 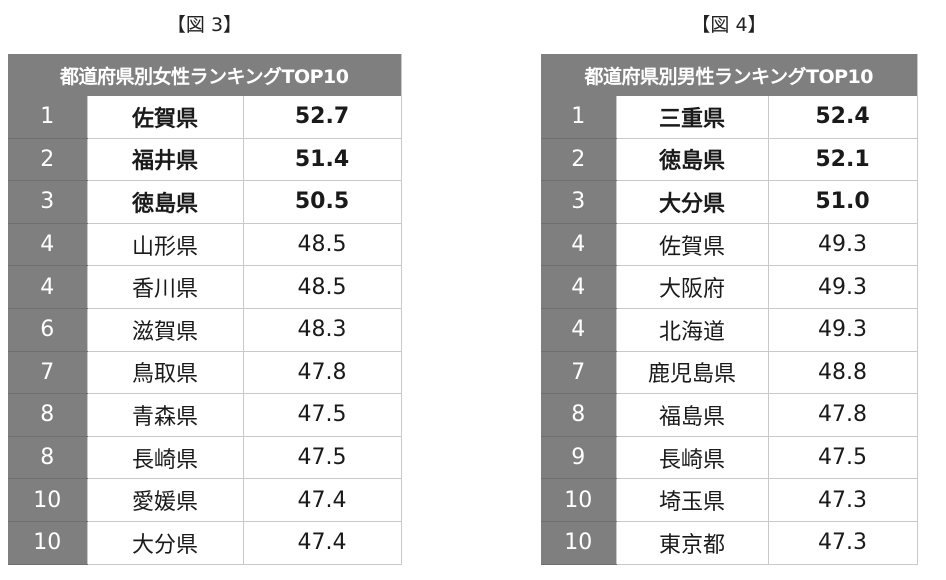 I want to click on prefecture-cell: 愛媛県, so click(x=165, y=500).